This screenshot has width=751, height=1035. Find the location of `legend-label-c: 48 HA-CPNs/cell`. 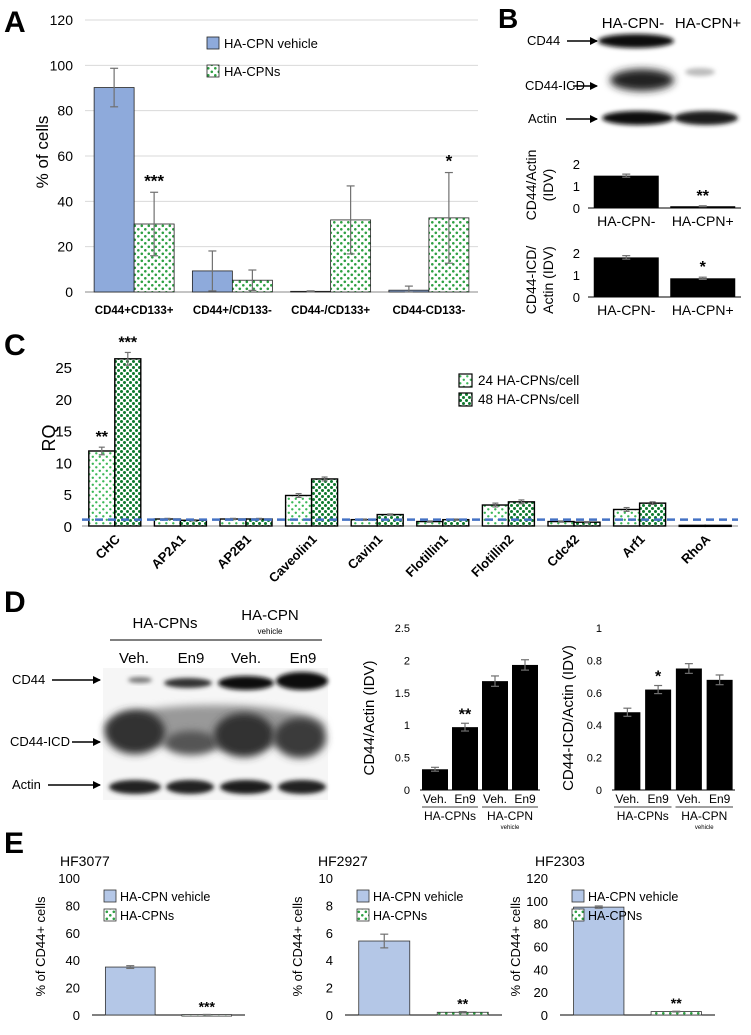

legend-label-c: 48 HA-CPNs/cell is located at coordinates (528, 399).